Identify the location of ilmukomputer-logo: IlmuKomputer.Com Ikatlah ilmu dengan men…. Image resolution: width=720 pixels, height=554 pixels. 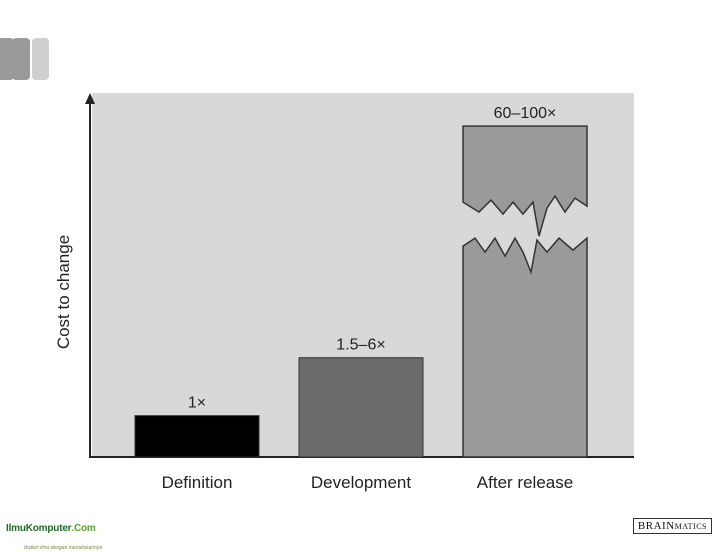
(54, 536).